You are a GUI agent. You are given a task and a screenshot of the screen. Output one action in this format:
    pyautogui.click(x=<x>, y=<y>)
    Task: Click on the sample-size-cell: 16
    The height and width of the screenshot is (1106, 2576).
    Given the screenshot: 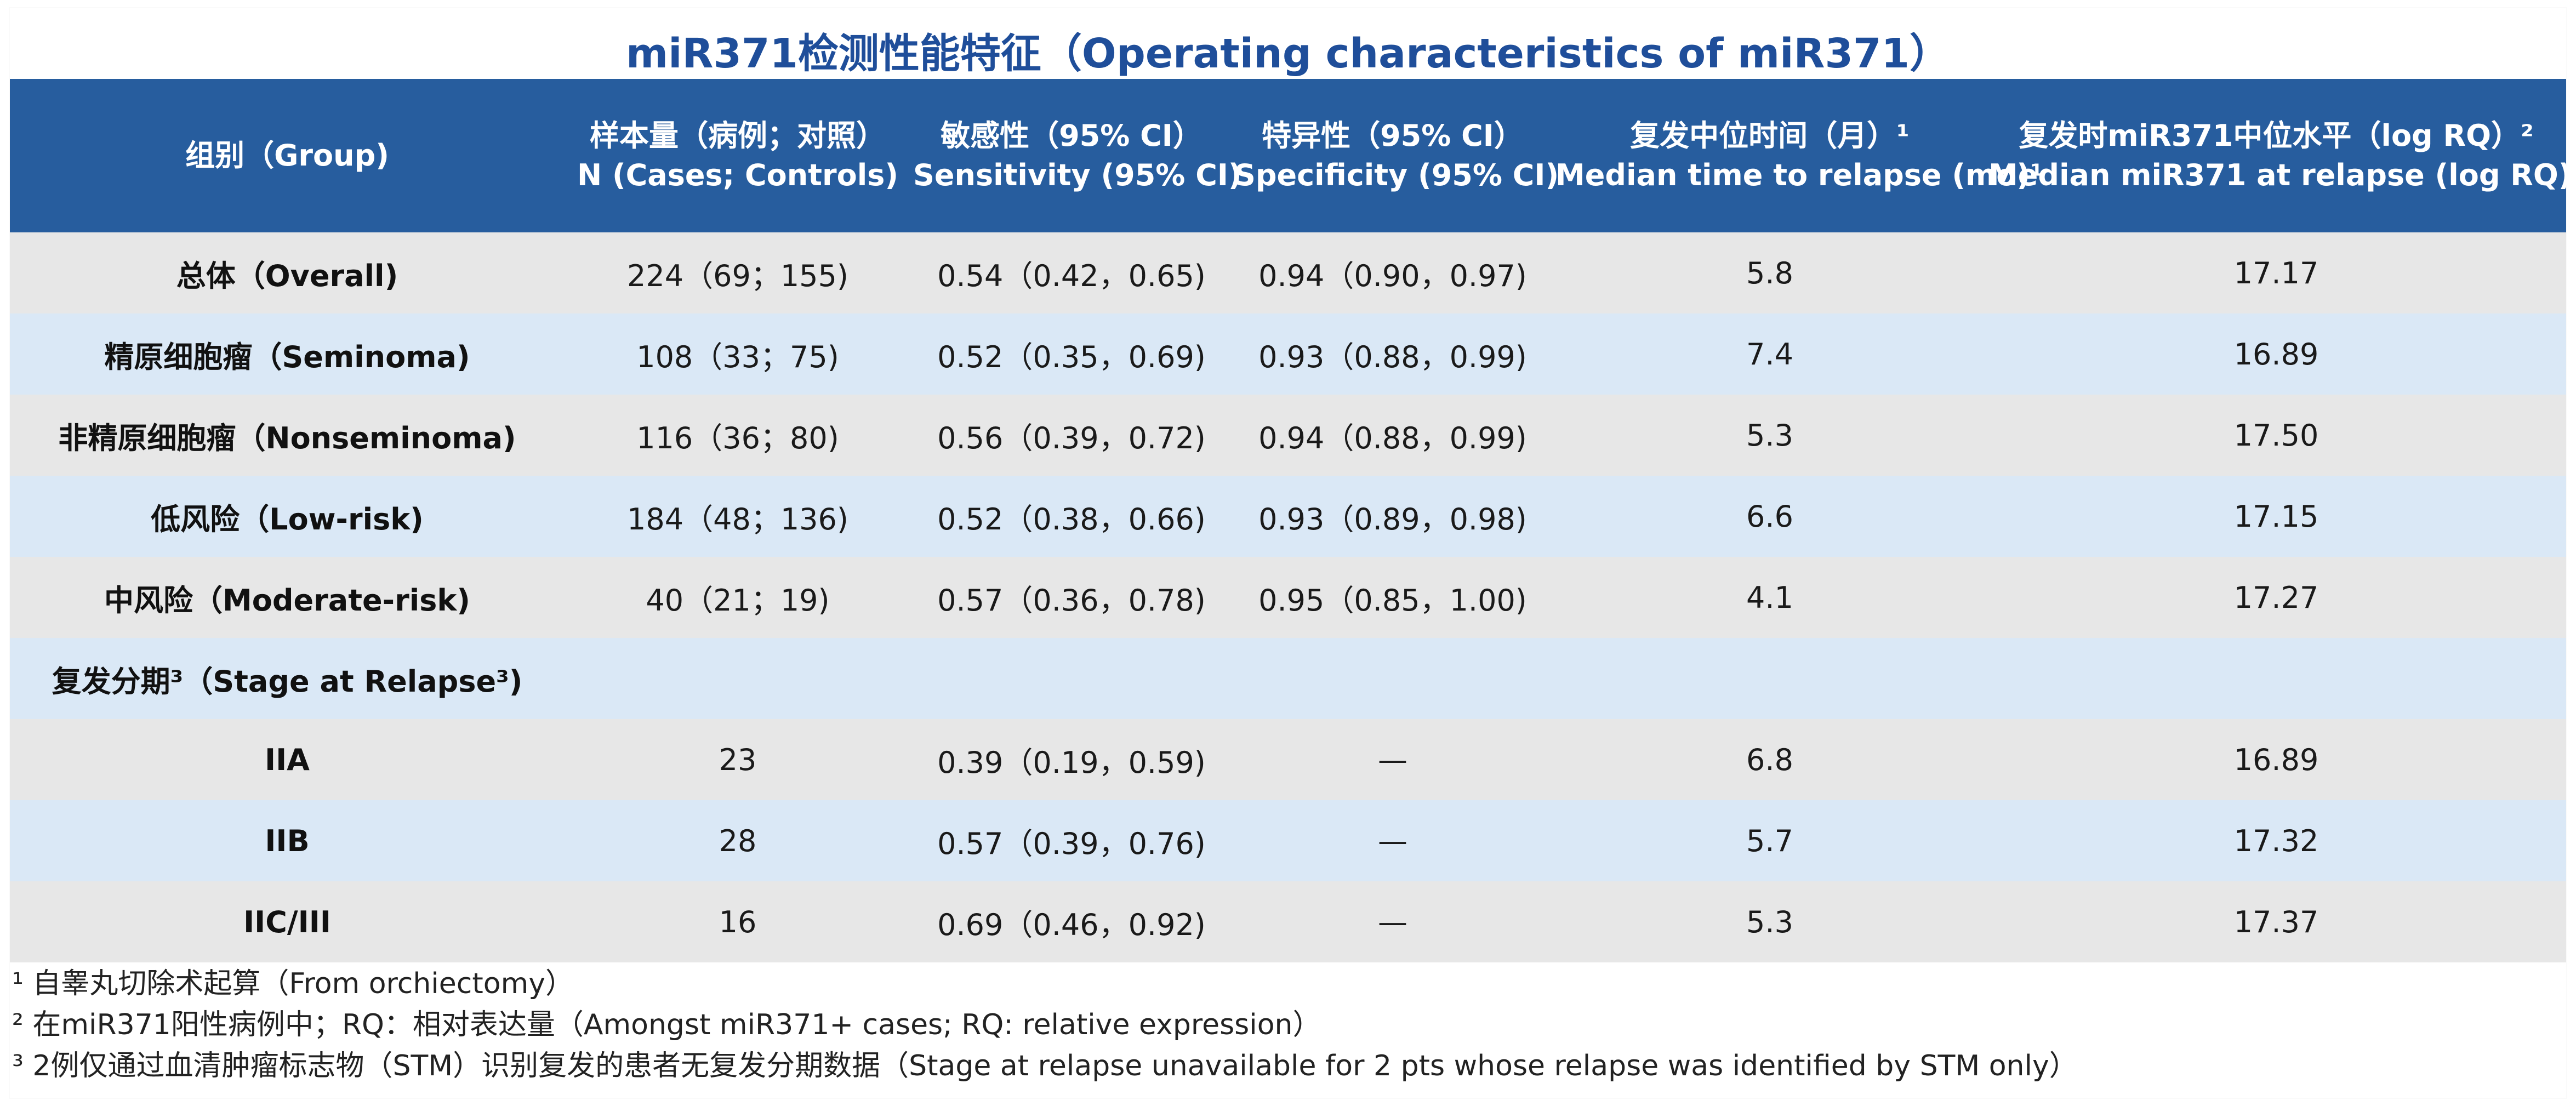 What is the action you would take?
    pyautogui.click(x=738, y=921)
    